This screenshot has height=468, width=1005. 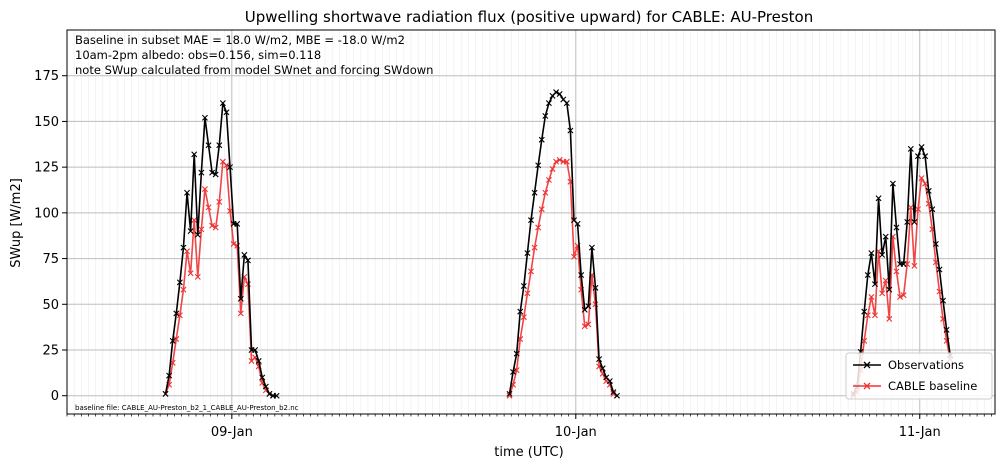 What do you see at coordinates (932, 386) in the screenshot?
I see `legend-label-cable-baseline: CABLE baseline` at bounding box center [932, 386].